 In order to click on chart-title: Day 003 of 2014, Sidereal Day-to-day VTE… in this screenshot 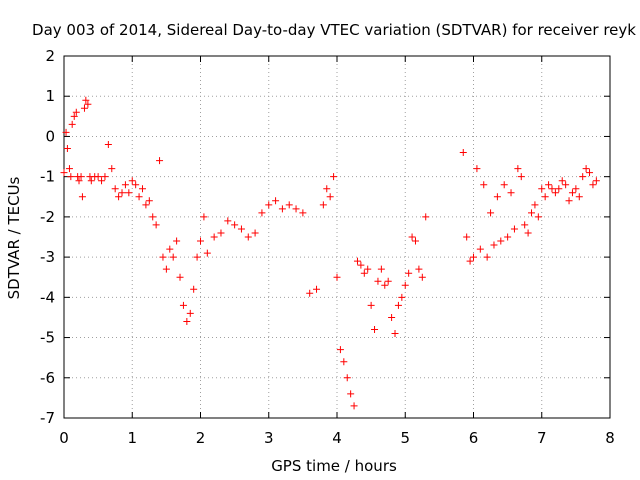, I will do `click(334, 30)`.